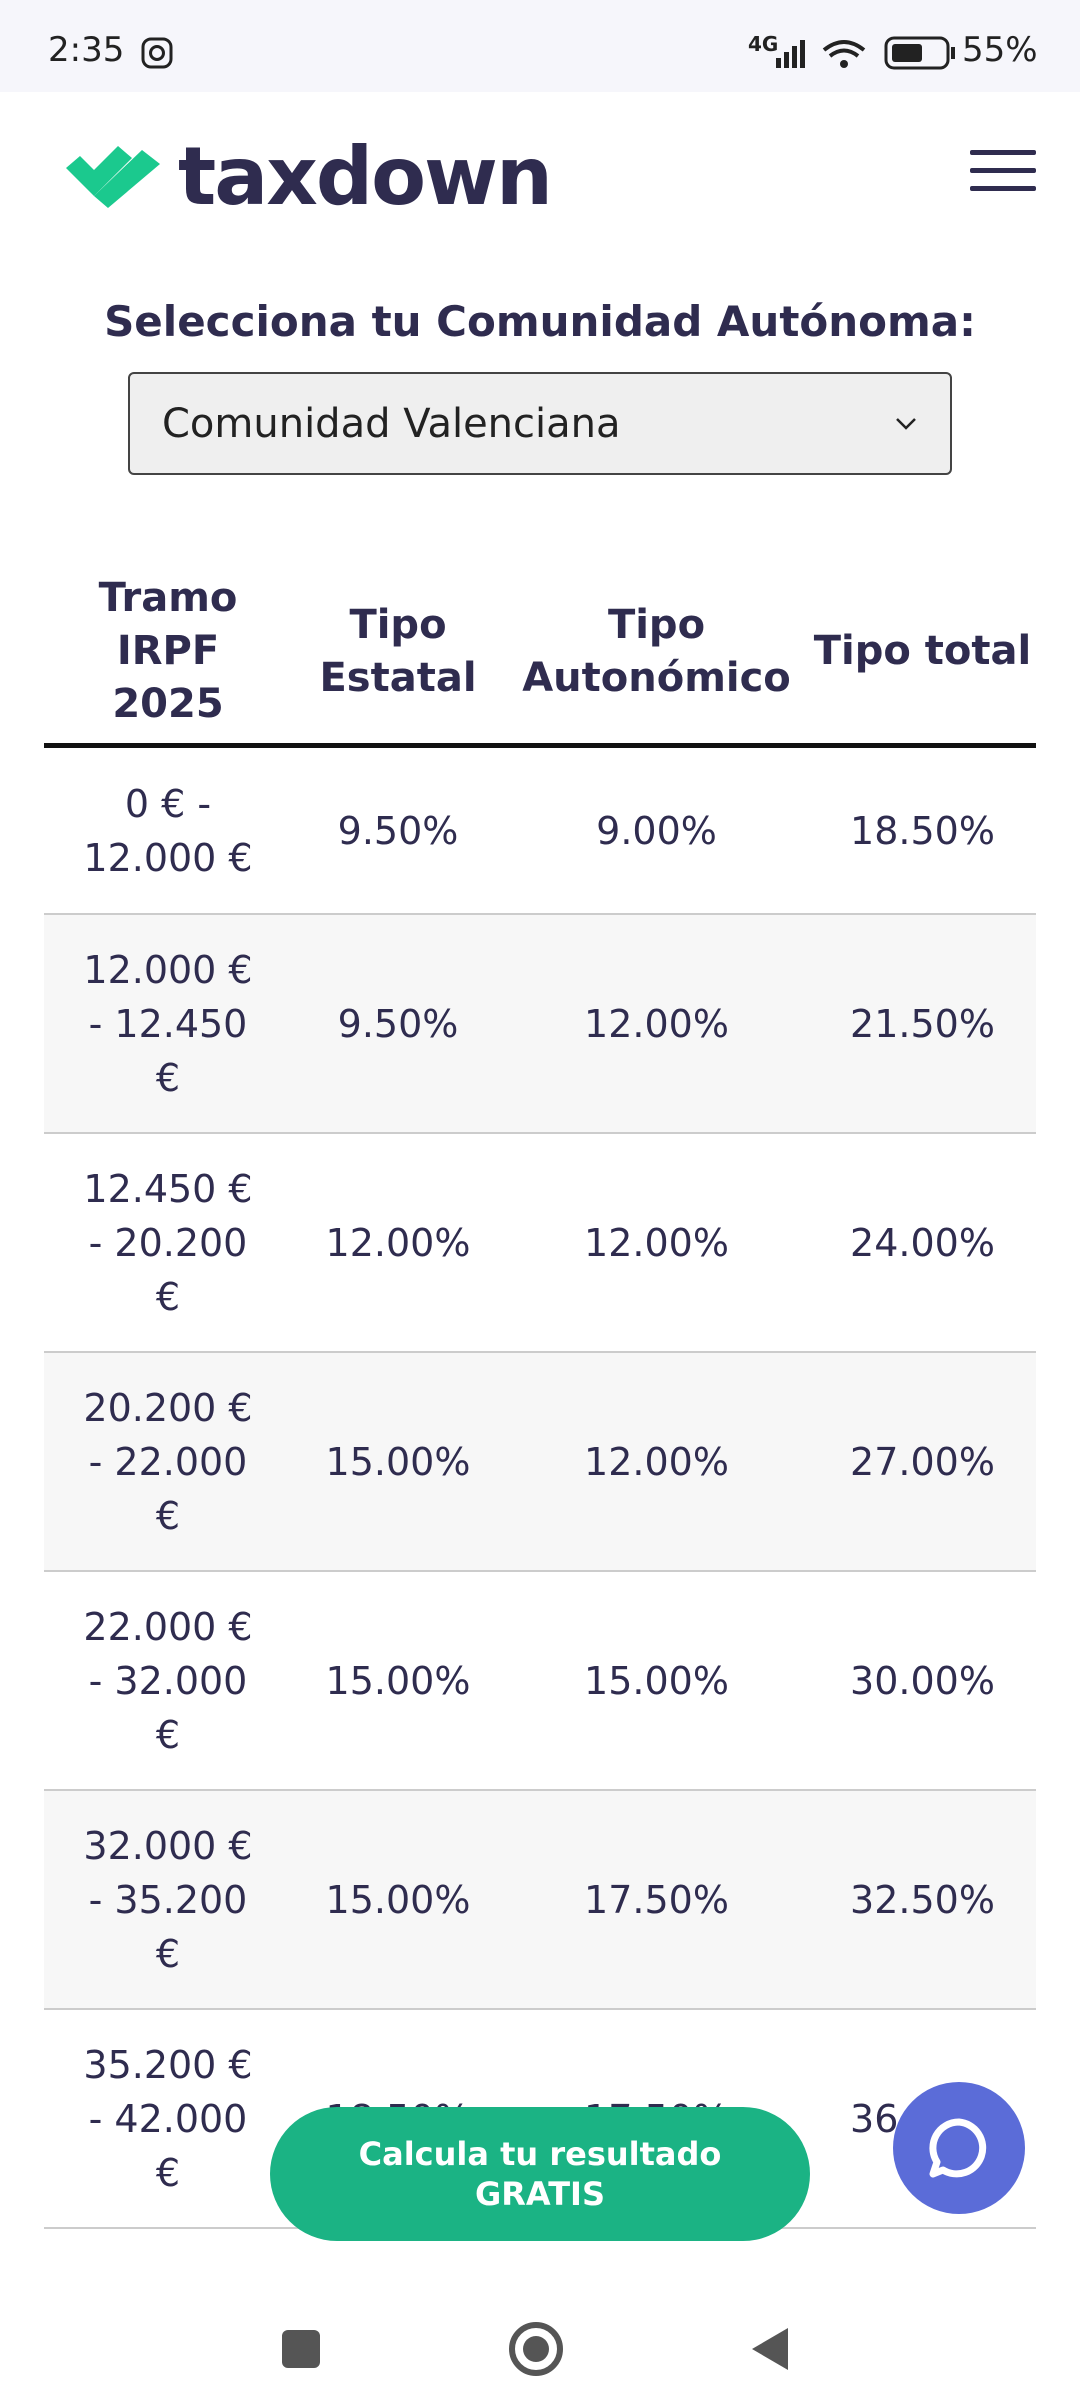  Describe the element at coordinates (365, 176) in the screenshot. I see `logo-text: taxdown` at that location.